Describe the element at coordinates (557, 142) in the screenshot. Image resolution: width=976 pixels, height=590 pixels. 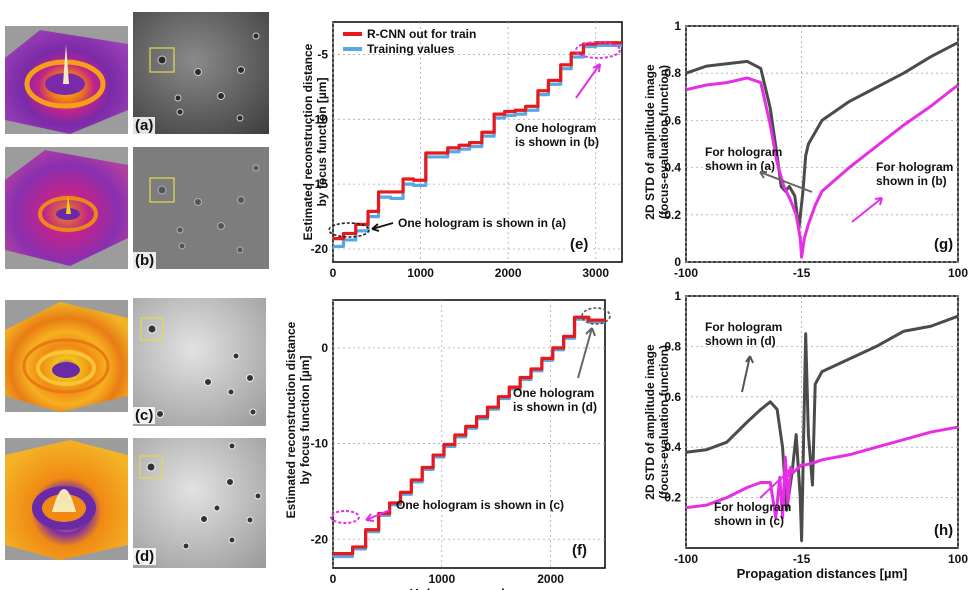
I see `annotation-e-b2: is shown in (b)` at that location.